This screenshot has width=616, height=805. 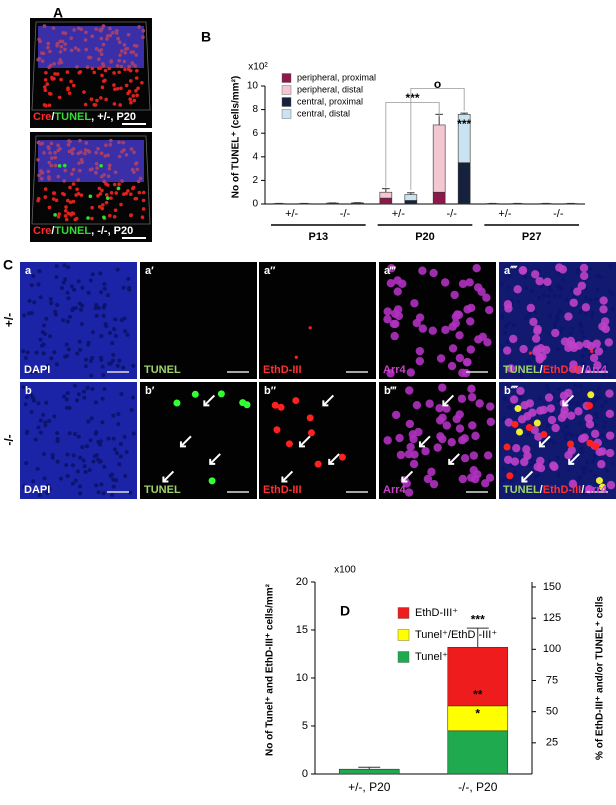 What do you see at coordinates (464, 124) in the screenshot?
I see `significance-label: ***` at bounding box center [464, 124].